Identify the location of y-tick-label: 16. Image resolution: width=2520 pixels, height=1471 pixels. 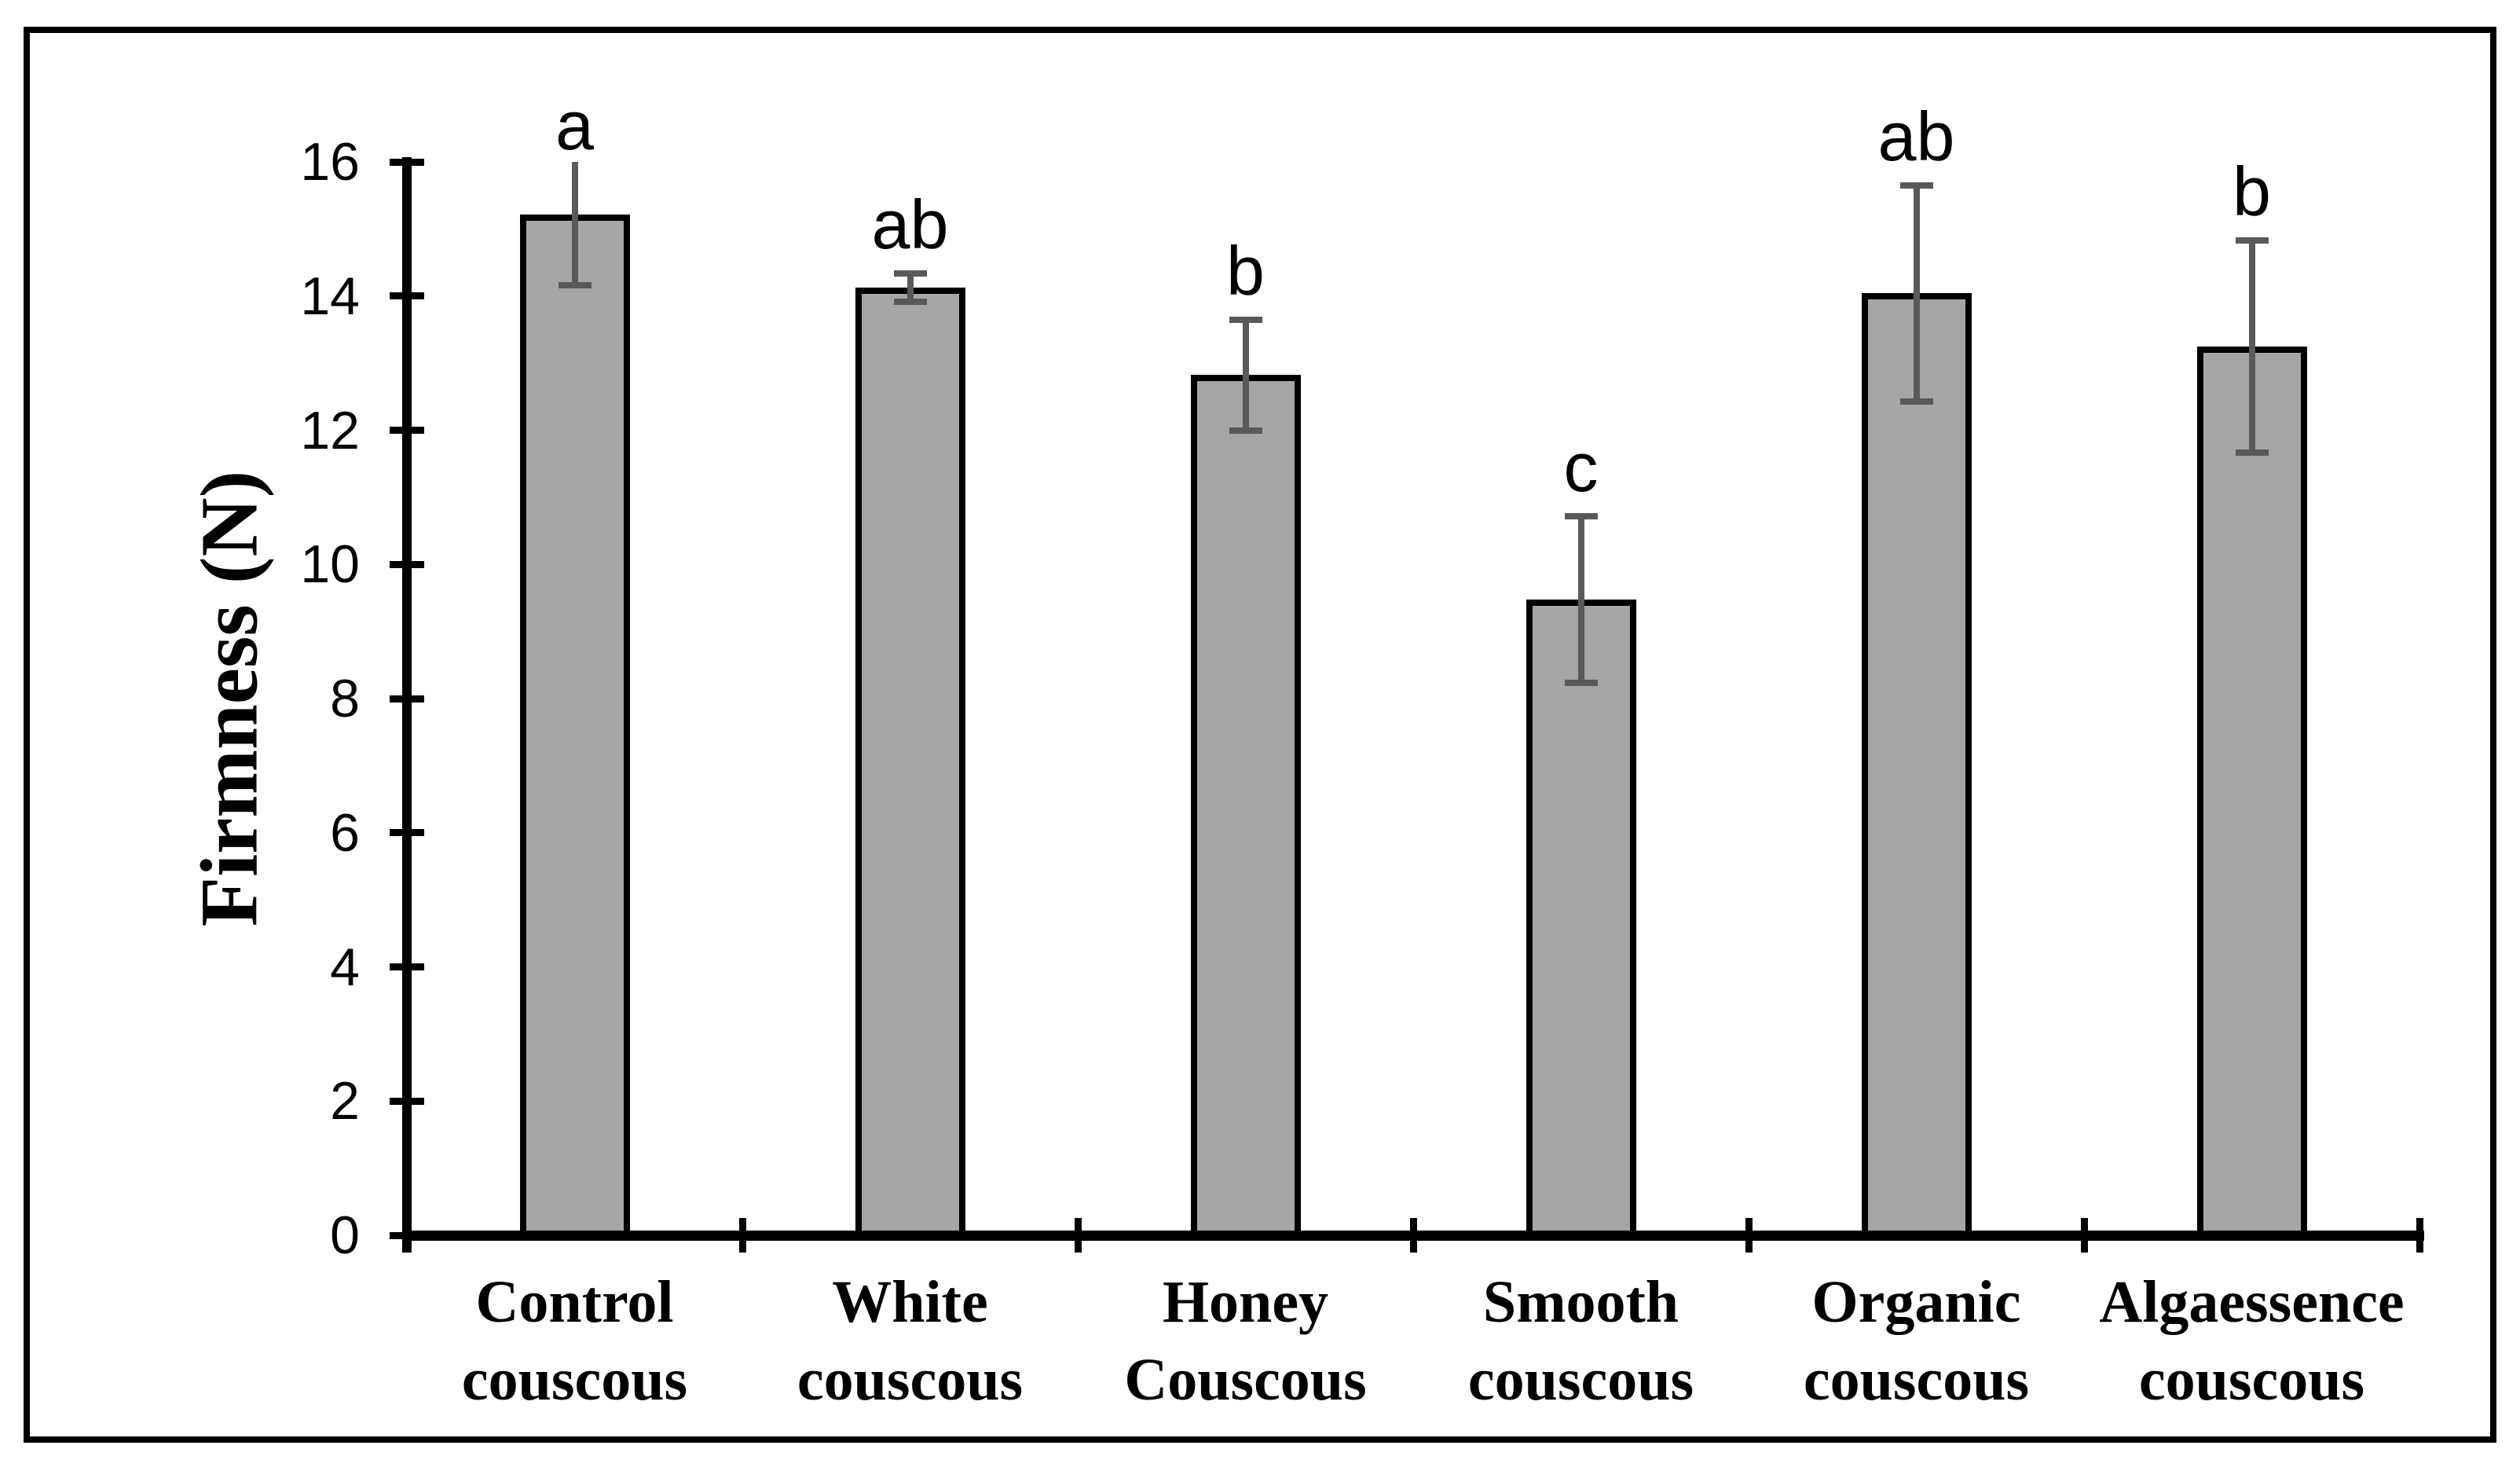
(330, 162).